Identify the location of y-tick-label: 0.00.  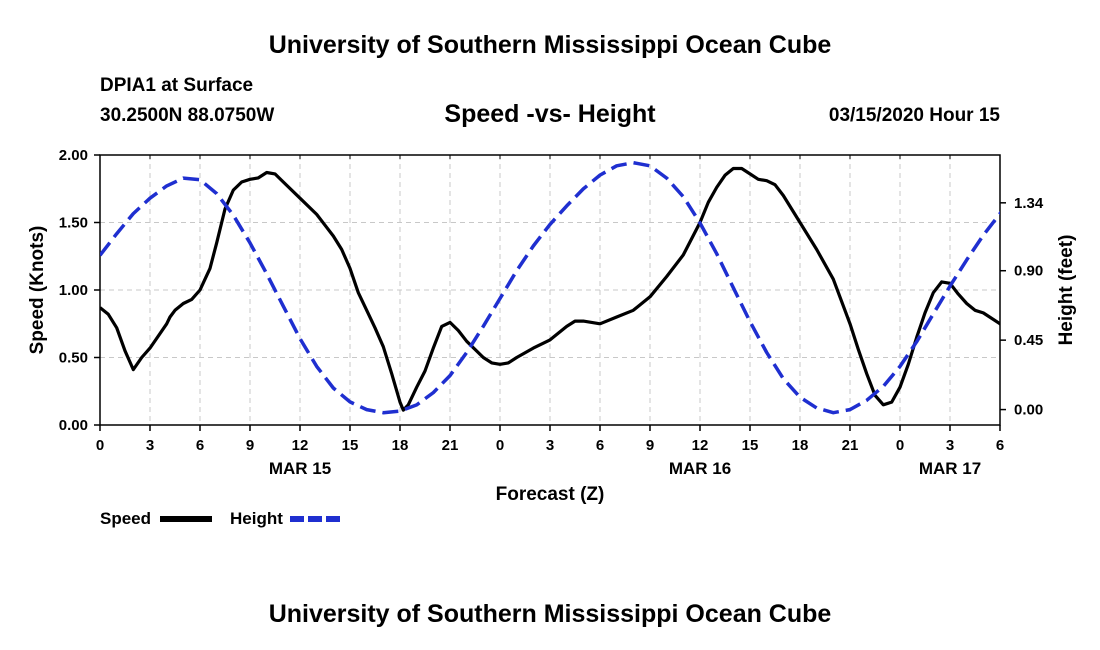
(73, 425).